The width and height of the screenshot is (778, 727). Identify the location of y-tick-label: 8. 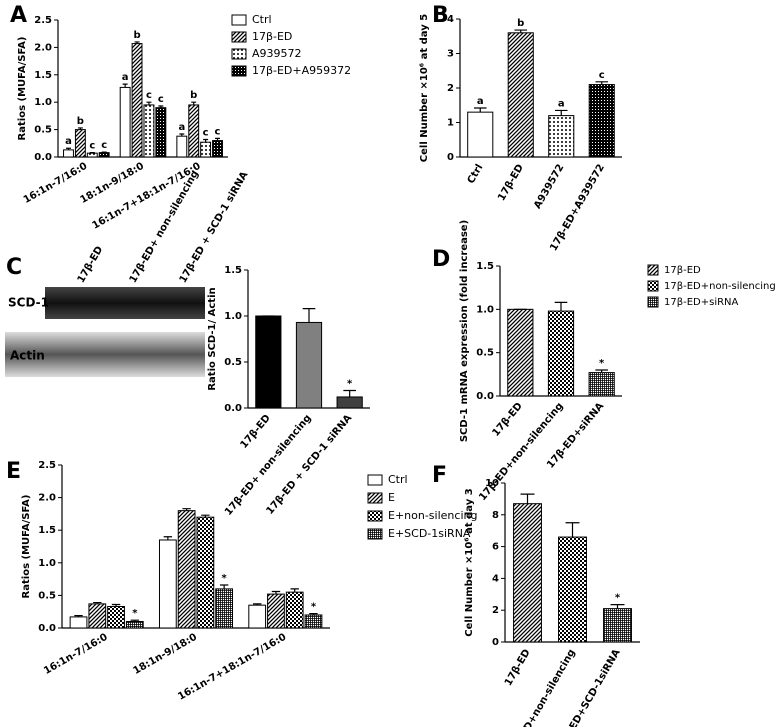
(495, 515).